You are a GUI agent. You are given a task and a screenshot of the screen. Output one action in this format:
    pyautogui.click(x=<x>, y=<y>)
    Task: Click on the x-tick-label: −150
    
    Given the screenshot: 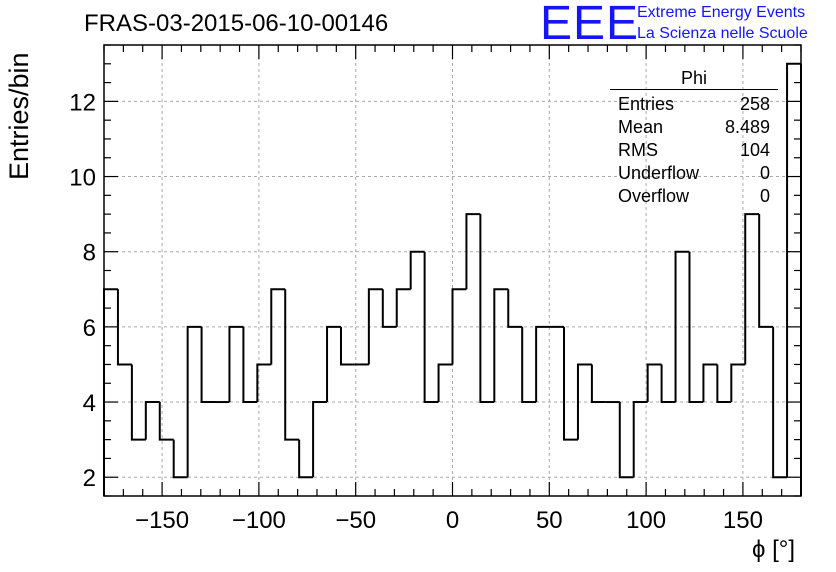 What is the action you would take?
    pyautogui.click(x=162, y=520)
    